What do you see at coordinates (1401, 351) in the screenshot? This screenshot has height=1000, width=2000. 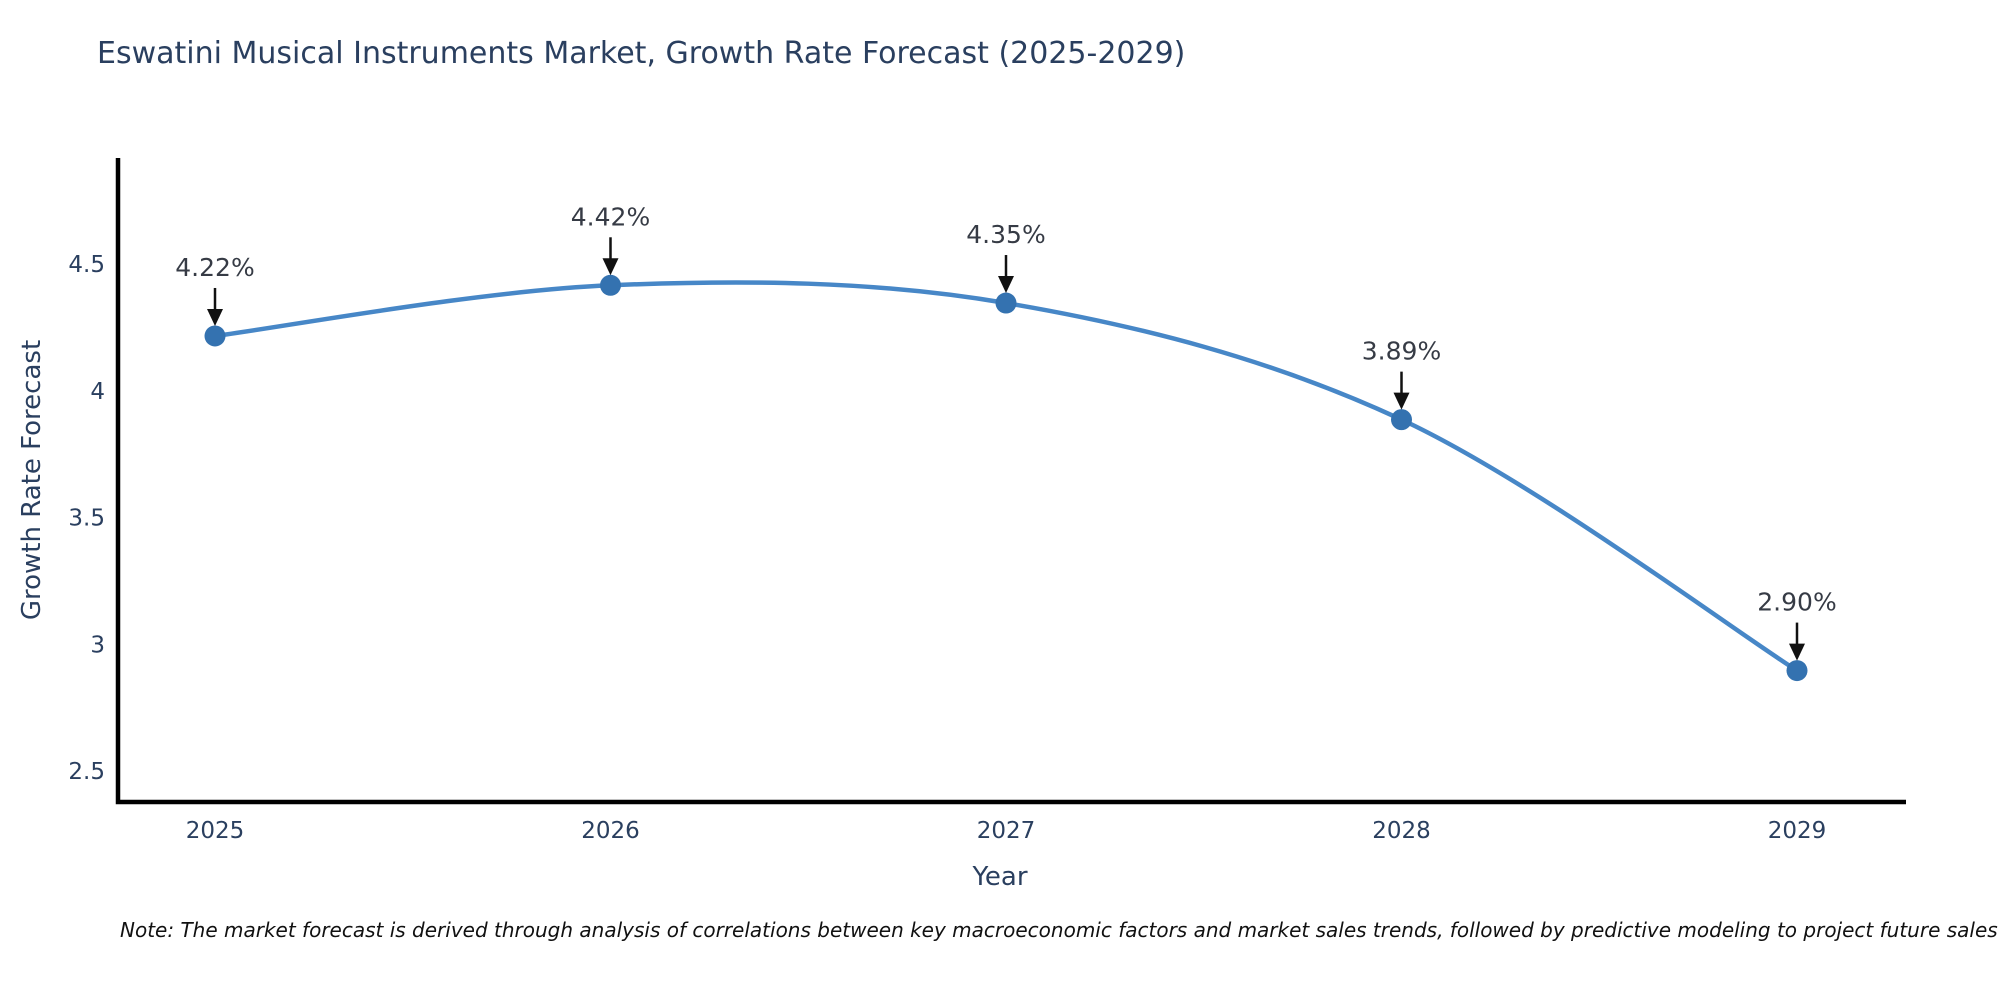 I see `data-point-label: 3.89%` at bounding box center [1401, 351].